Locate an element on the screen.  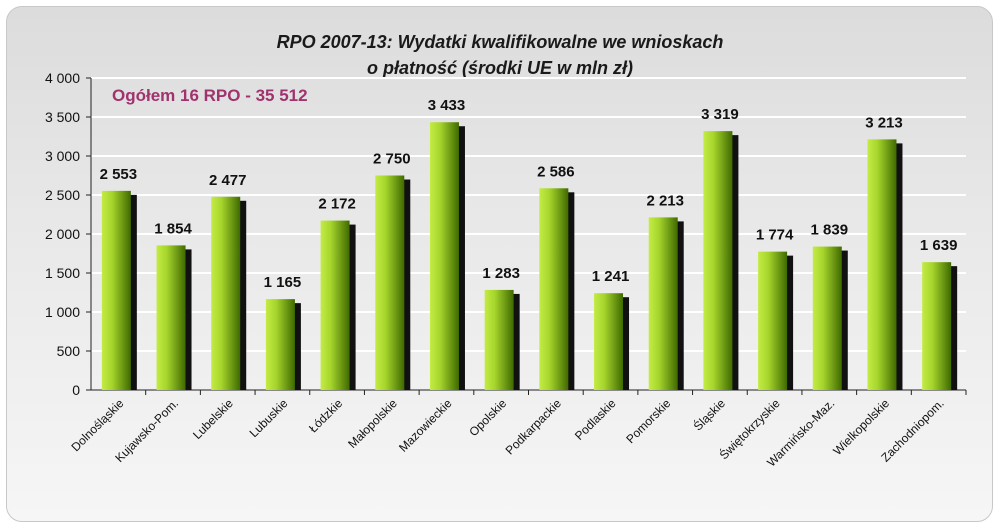
x-tick-label: Dolnośląskie is located at coordinates (97, 425).